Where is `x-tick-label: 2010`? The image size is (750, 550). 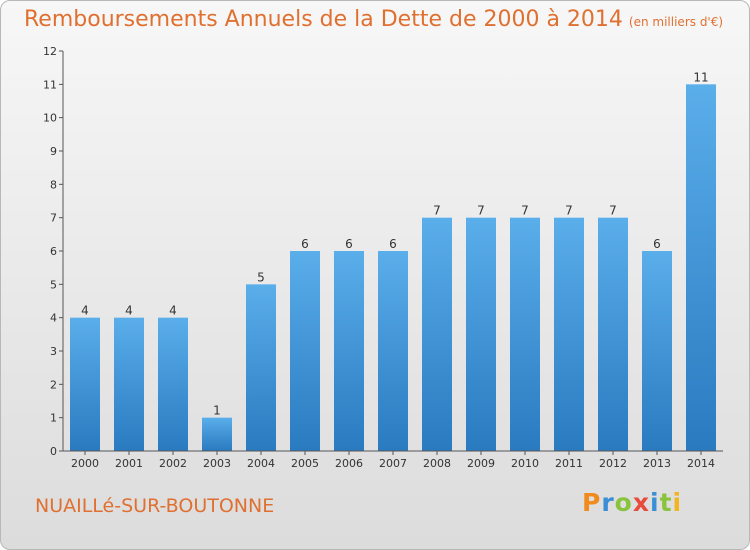
x-tick-label: 2010 is located at coordinates (525, 463).